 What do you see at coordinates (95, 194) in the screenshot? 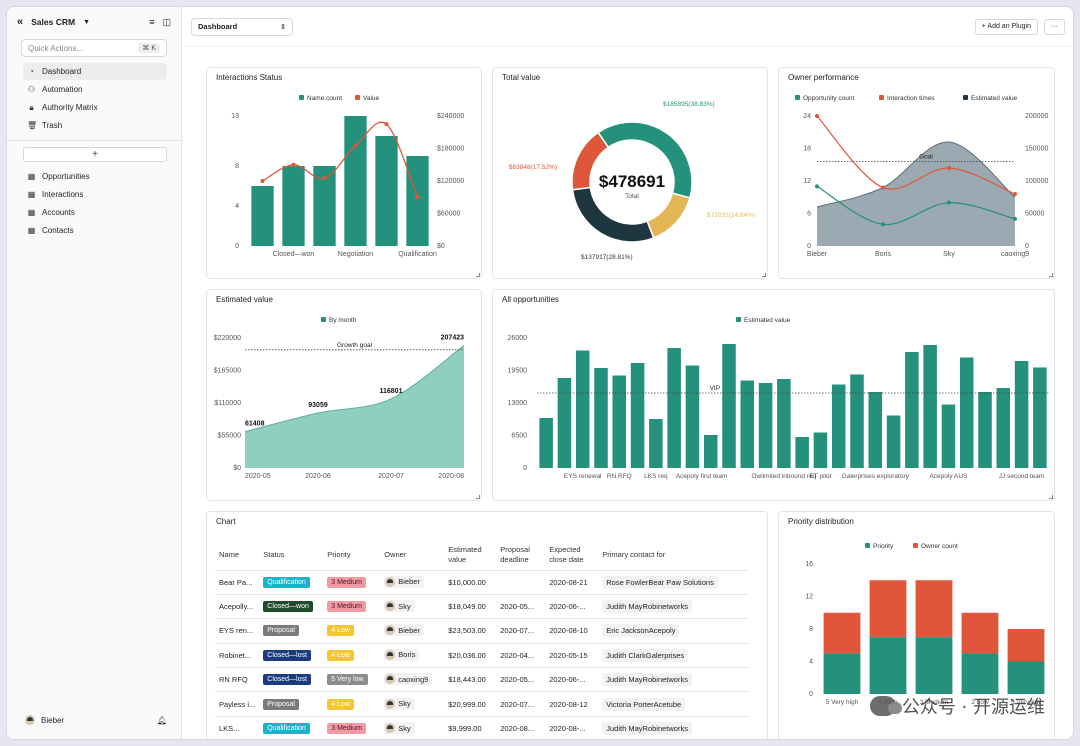
I see `table-item-interactions: ▦ Interactions` at bounding box center [95, 194].